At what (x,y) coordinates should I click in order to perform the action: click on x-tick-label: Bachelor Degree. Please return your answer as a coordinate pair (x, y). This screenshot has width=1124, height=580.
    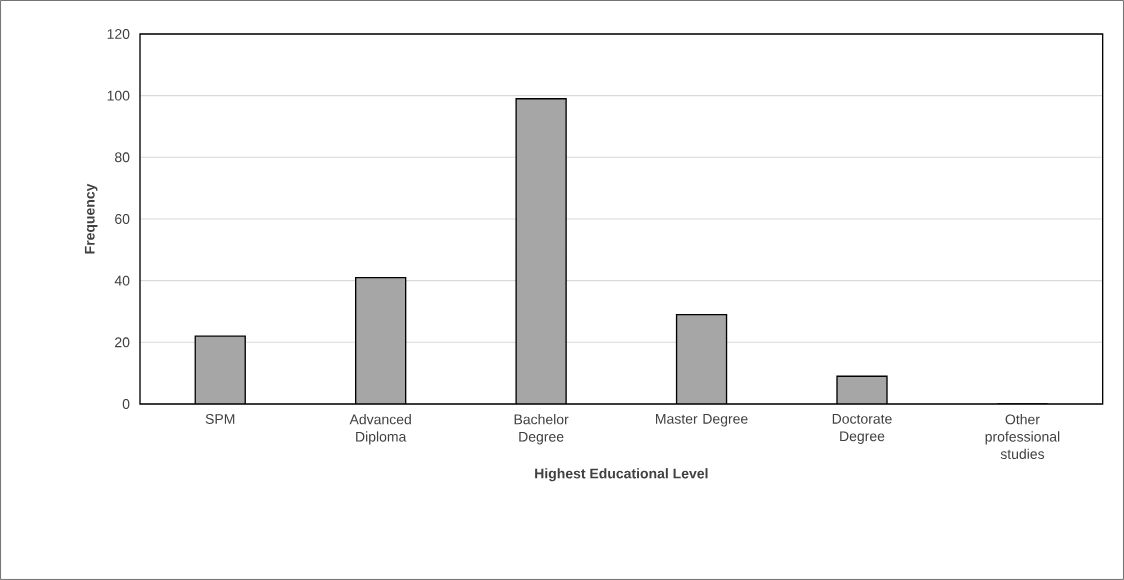
    Looking at the image, I should click on (541, 429).